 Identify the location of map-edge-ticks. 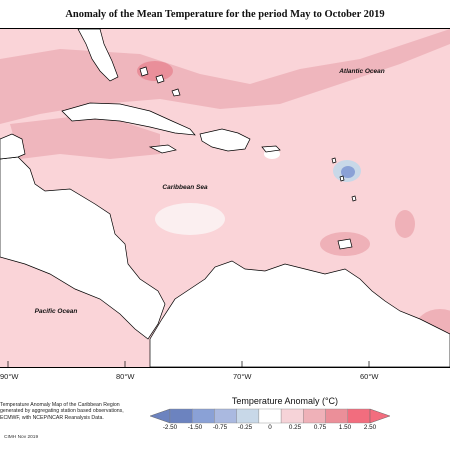
(188, 364).